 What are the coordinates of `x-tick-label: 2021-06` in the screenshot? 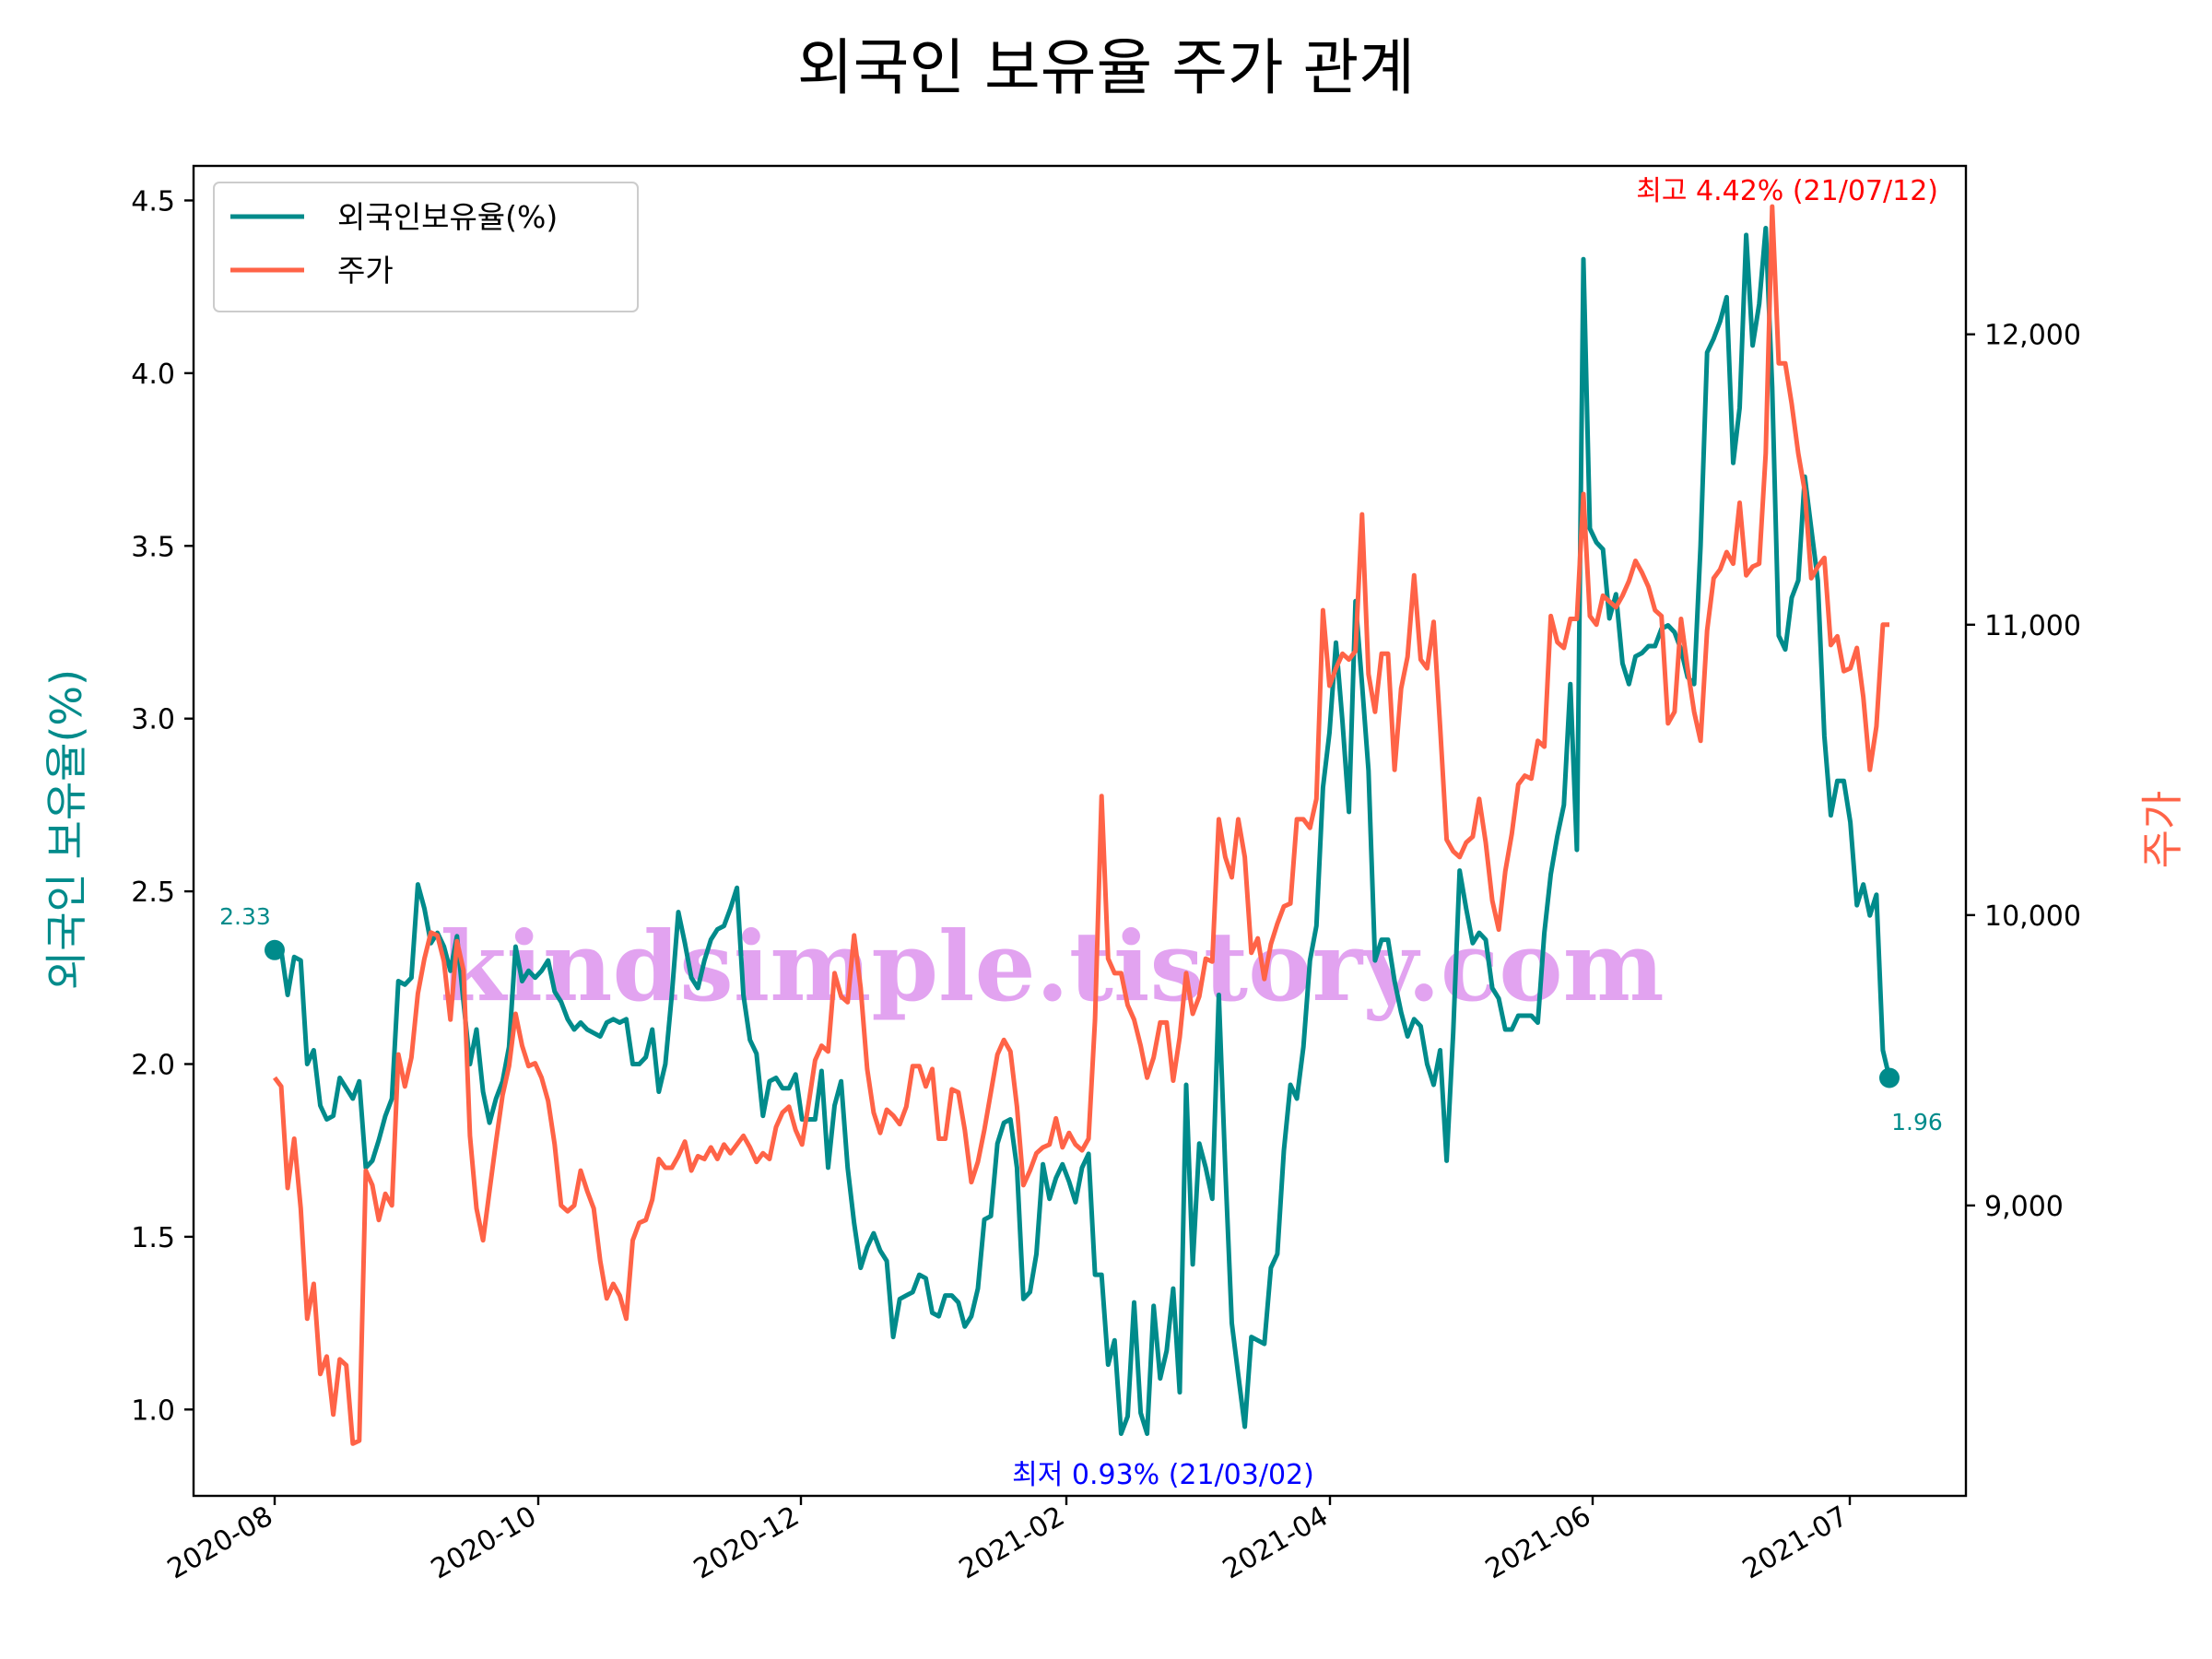 It's located at (1538, 1543).